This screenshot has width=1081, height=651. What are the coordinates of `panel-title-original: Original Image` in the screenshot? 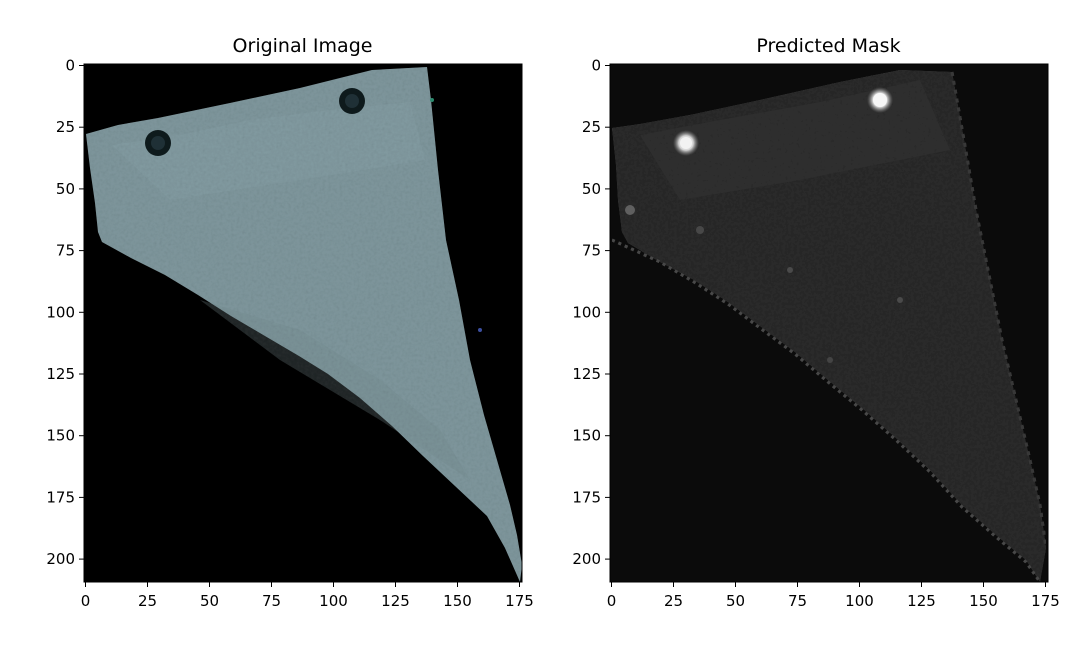 It's located at (303, 46).